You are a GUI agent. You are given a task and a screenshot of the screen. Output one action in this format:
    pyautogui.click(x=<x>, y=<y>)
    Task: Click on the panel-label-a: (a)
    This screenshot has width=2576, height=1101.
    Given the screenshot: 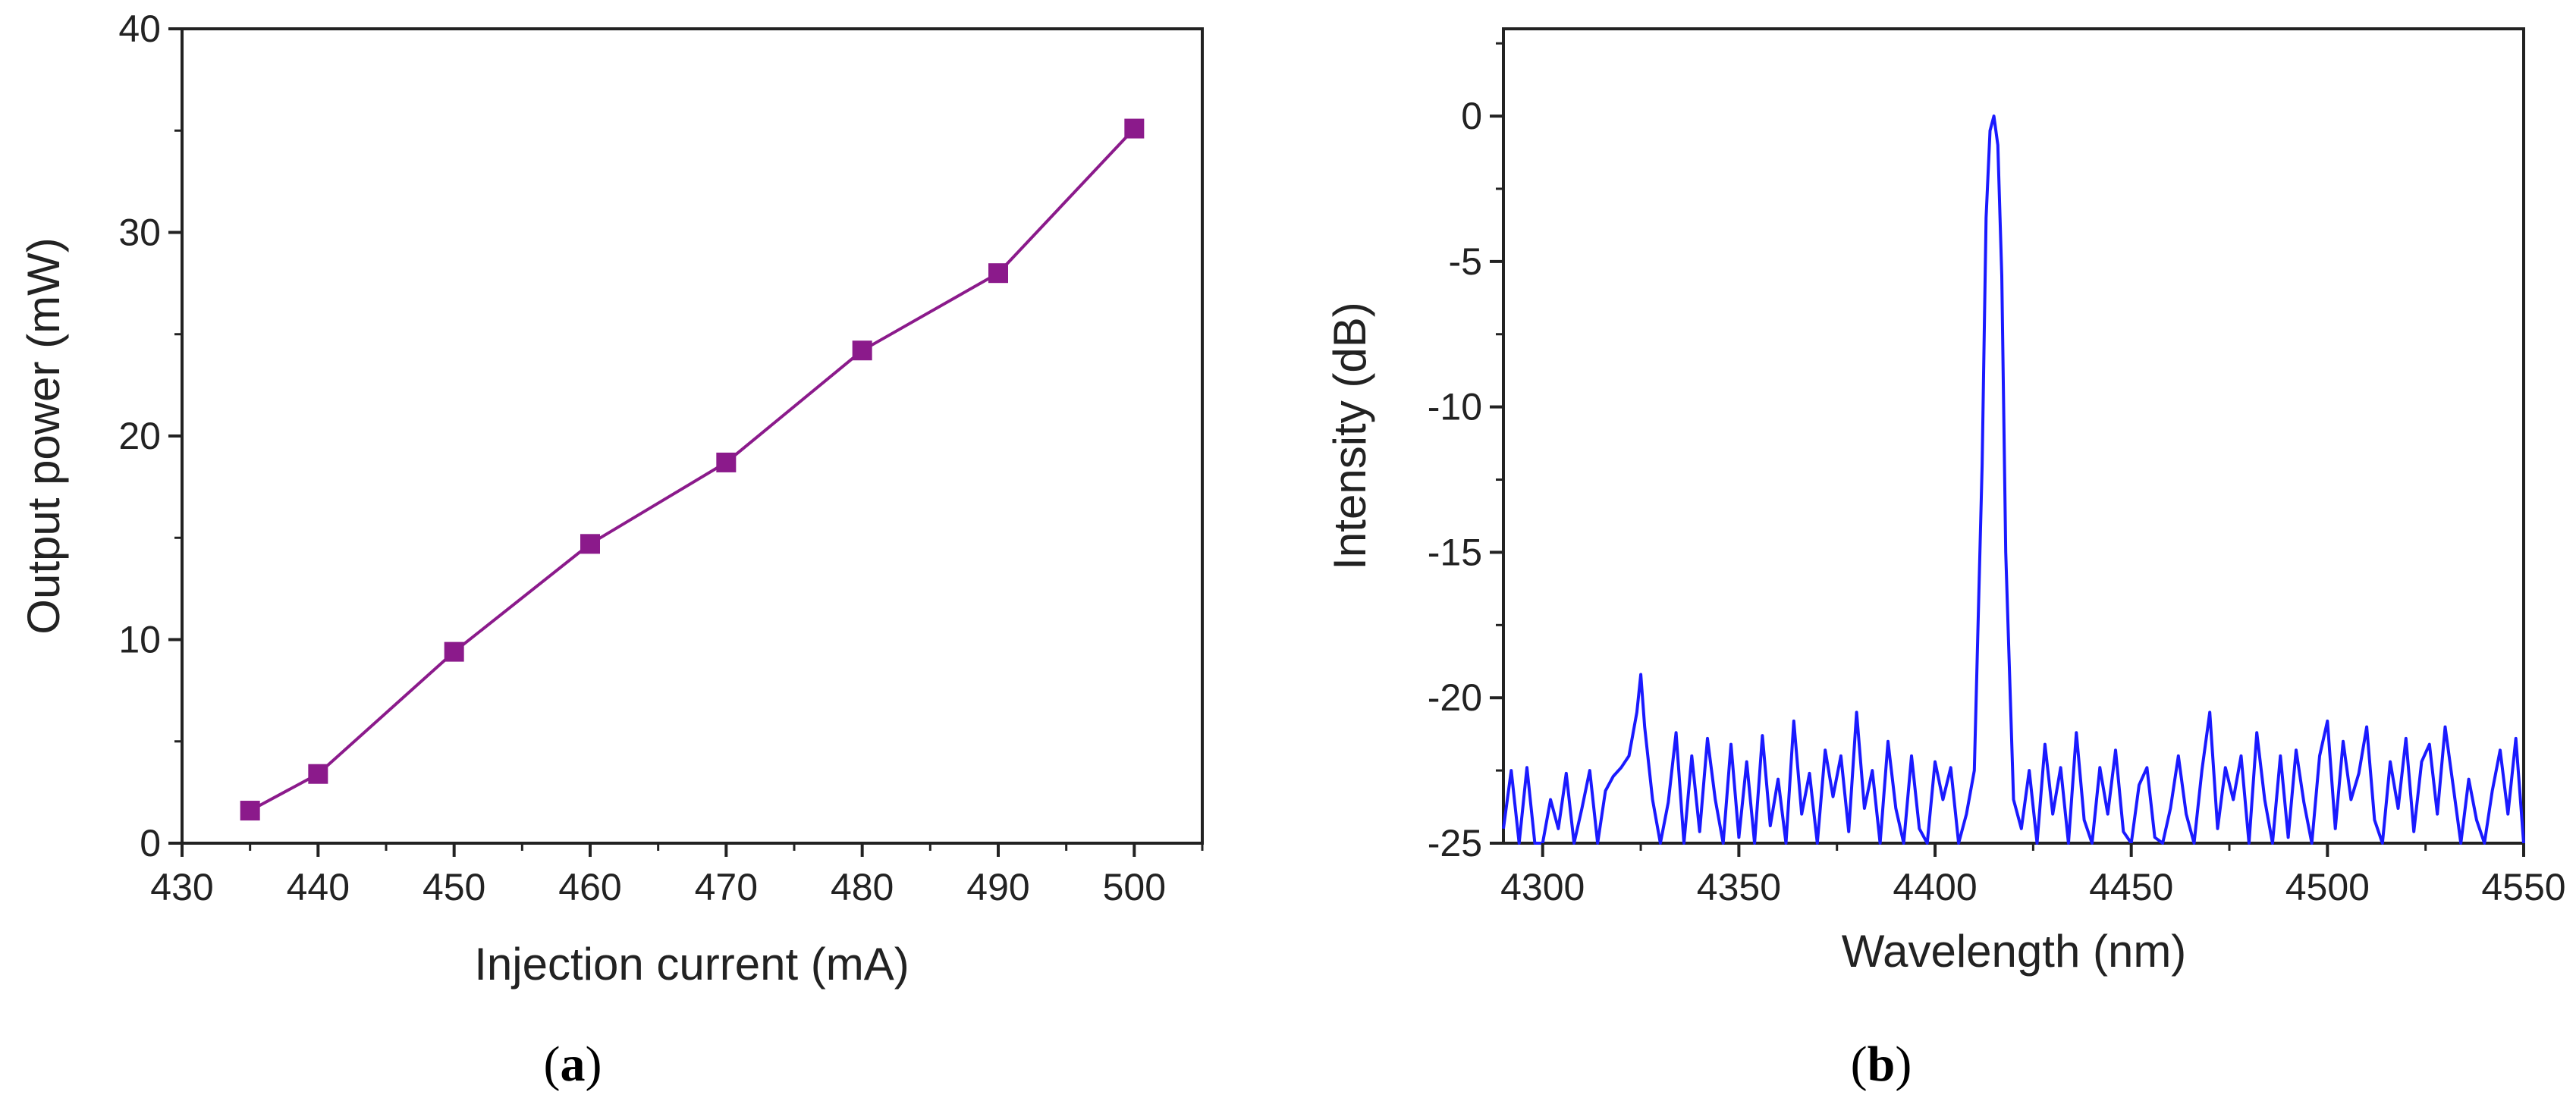 What is the action you would take?
    pyautogui.click(x=573, y=1064)
    